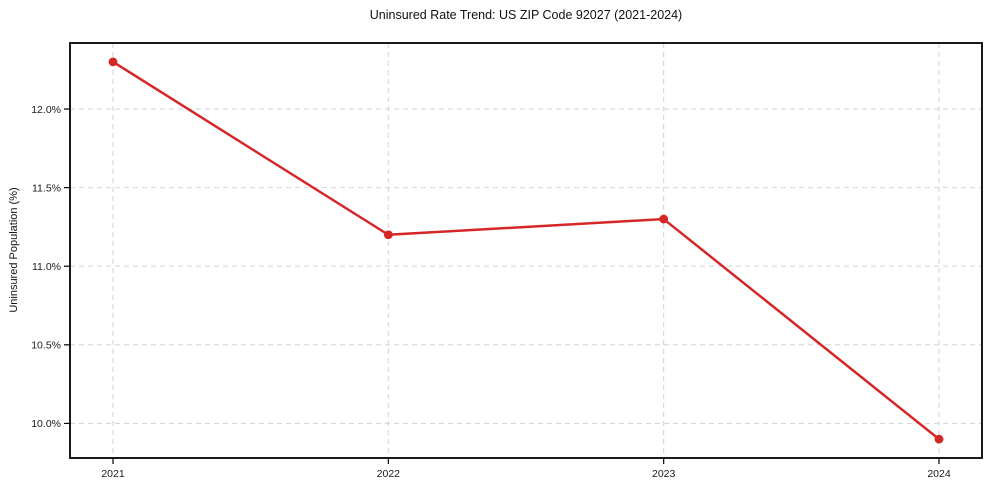  Describe the element at coordinates (46, 267) in the screenshot. I see `y-tick-label: 11.0%` at that location.